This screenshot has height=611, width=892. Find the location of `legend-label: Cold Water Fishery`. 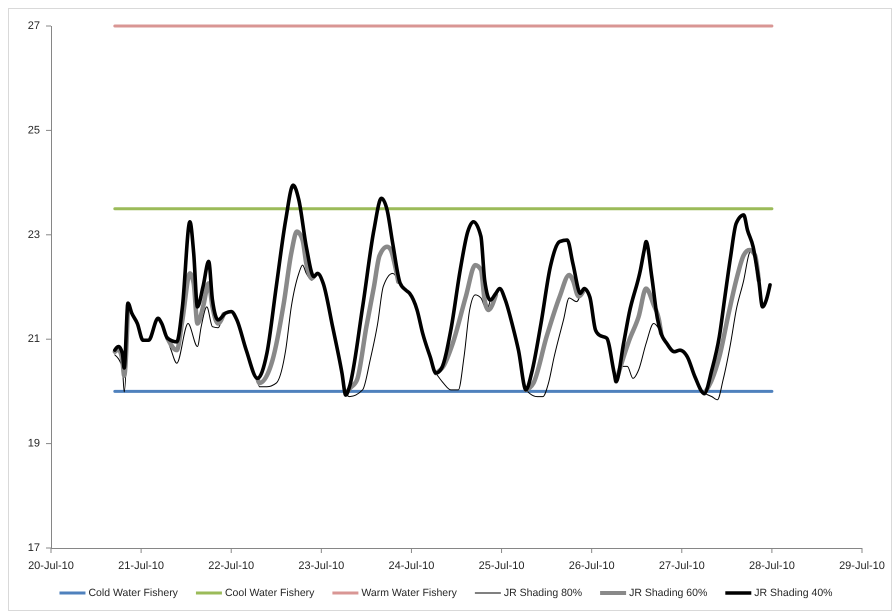

legend-label: Cold Water Fishery is located at coordinates (133, 593).